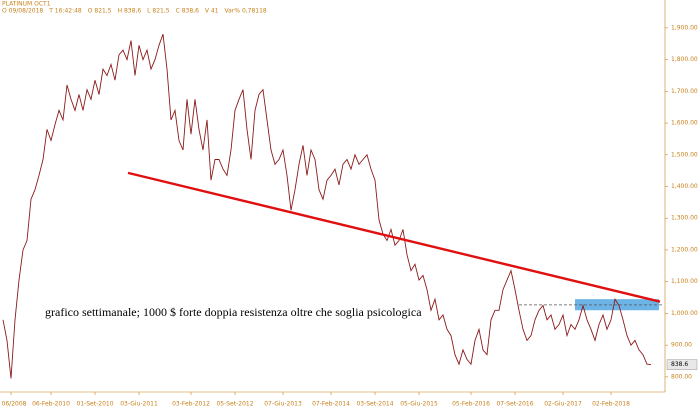 Image resolution: width=700 pixels, height=414 pixels. What do you see at coordinates (514, 404) in the screenshot?
I see `x-tick-label: 07-Set-2016` at bounding box center [514, 404].